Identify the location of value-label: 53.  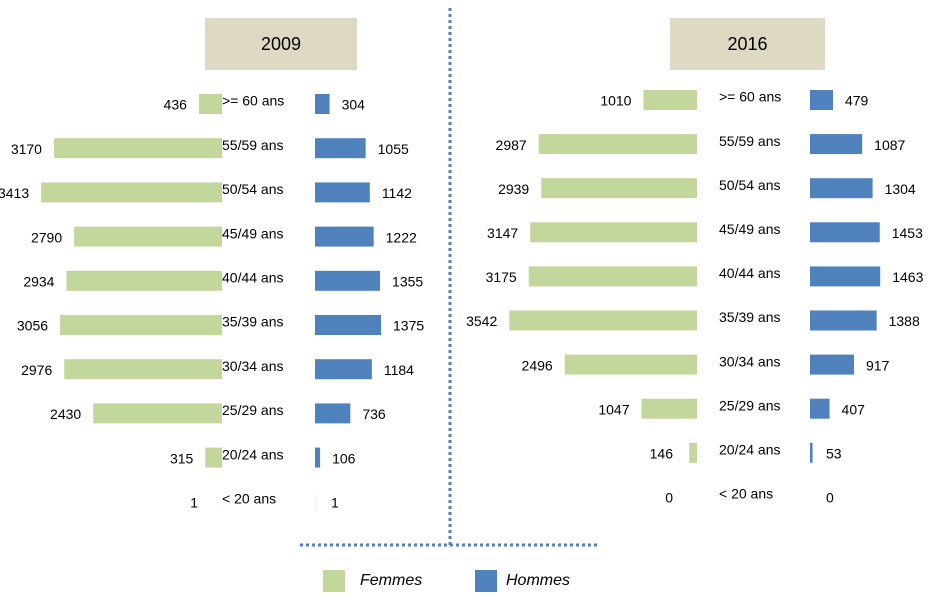
(834, 454).